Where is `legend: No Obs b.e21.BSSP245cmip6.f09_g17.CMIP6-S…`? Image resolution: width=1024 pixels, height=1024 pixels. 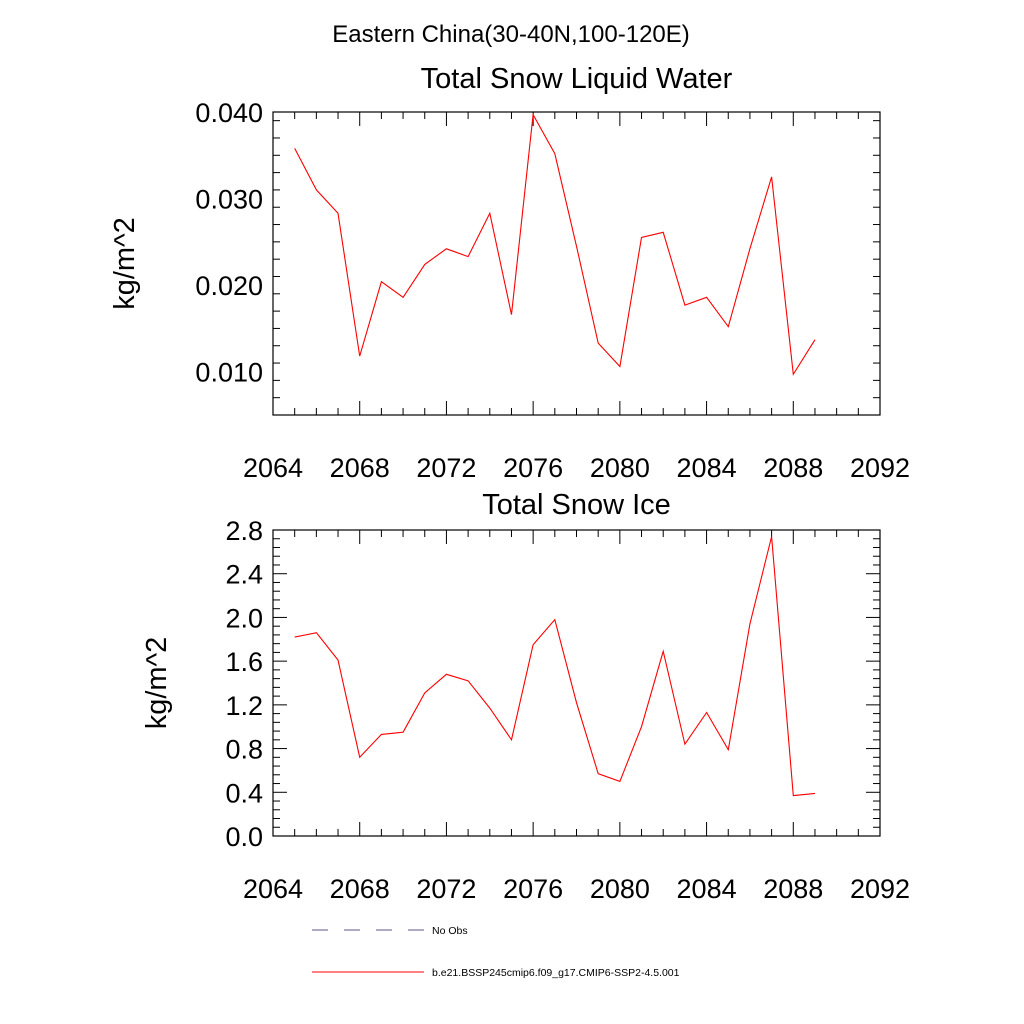
legend: No Obs b.e21.BSSP245cmip6.f09_g17.CMIP6-S… is located at coordinates (496, 952).